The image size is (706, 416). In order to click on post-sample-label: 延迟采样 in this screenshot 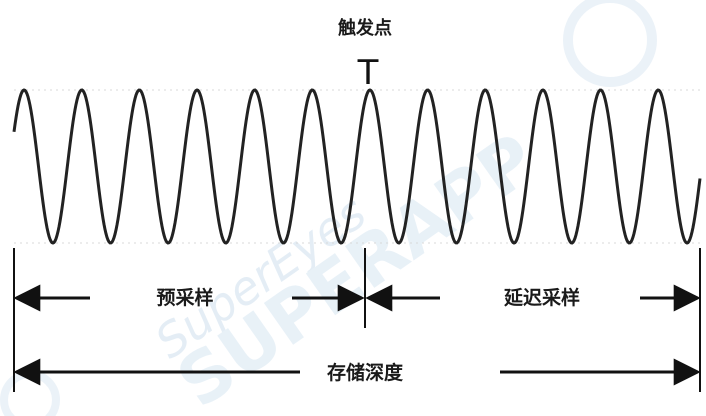, I will do `click(541, 297)`.